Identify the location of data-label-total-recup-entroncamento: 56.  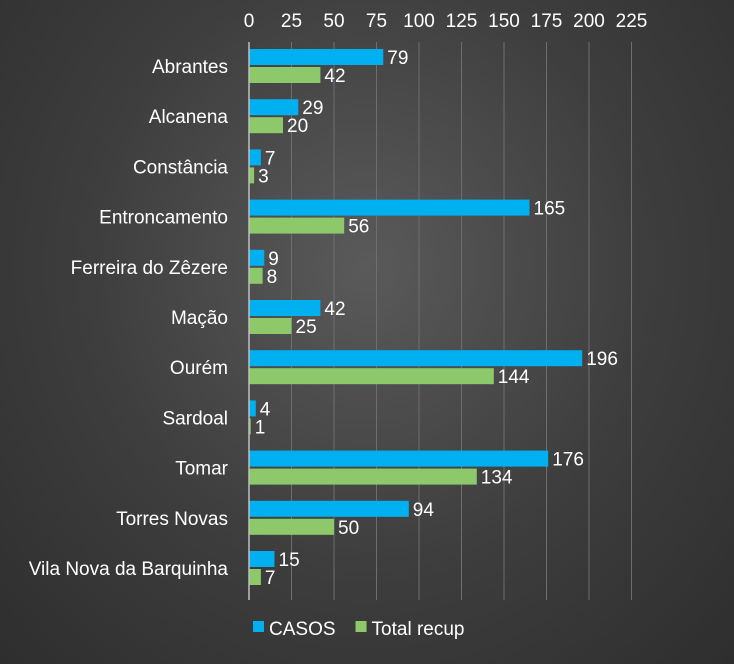
(358, 227).